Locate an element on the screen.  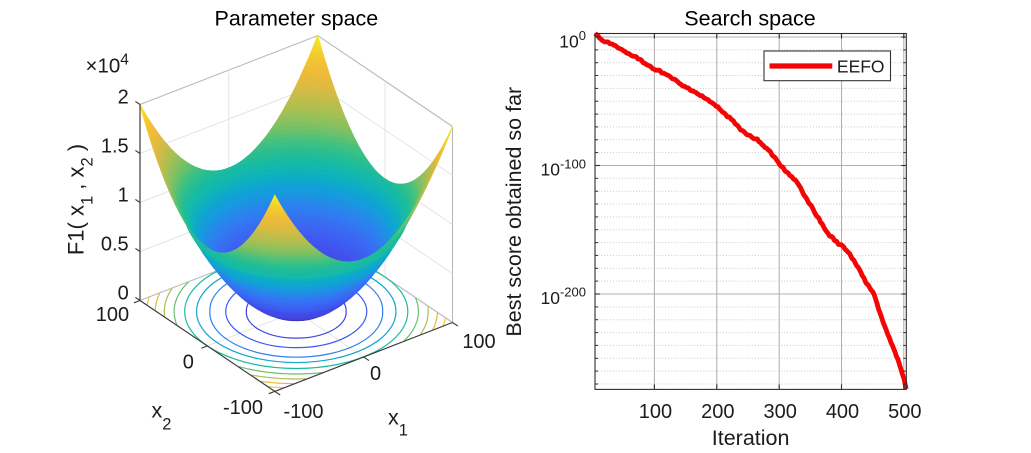
svg-text: 400 is located at coordinates (842, 412).